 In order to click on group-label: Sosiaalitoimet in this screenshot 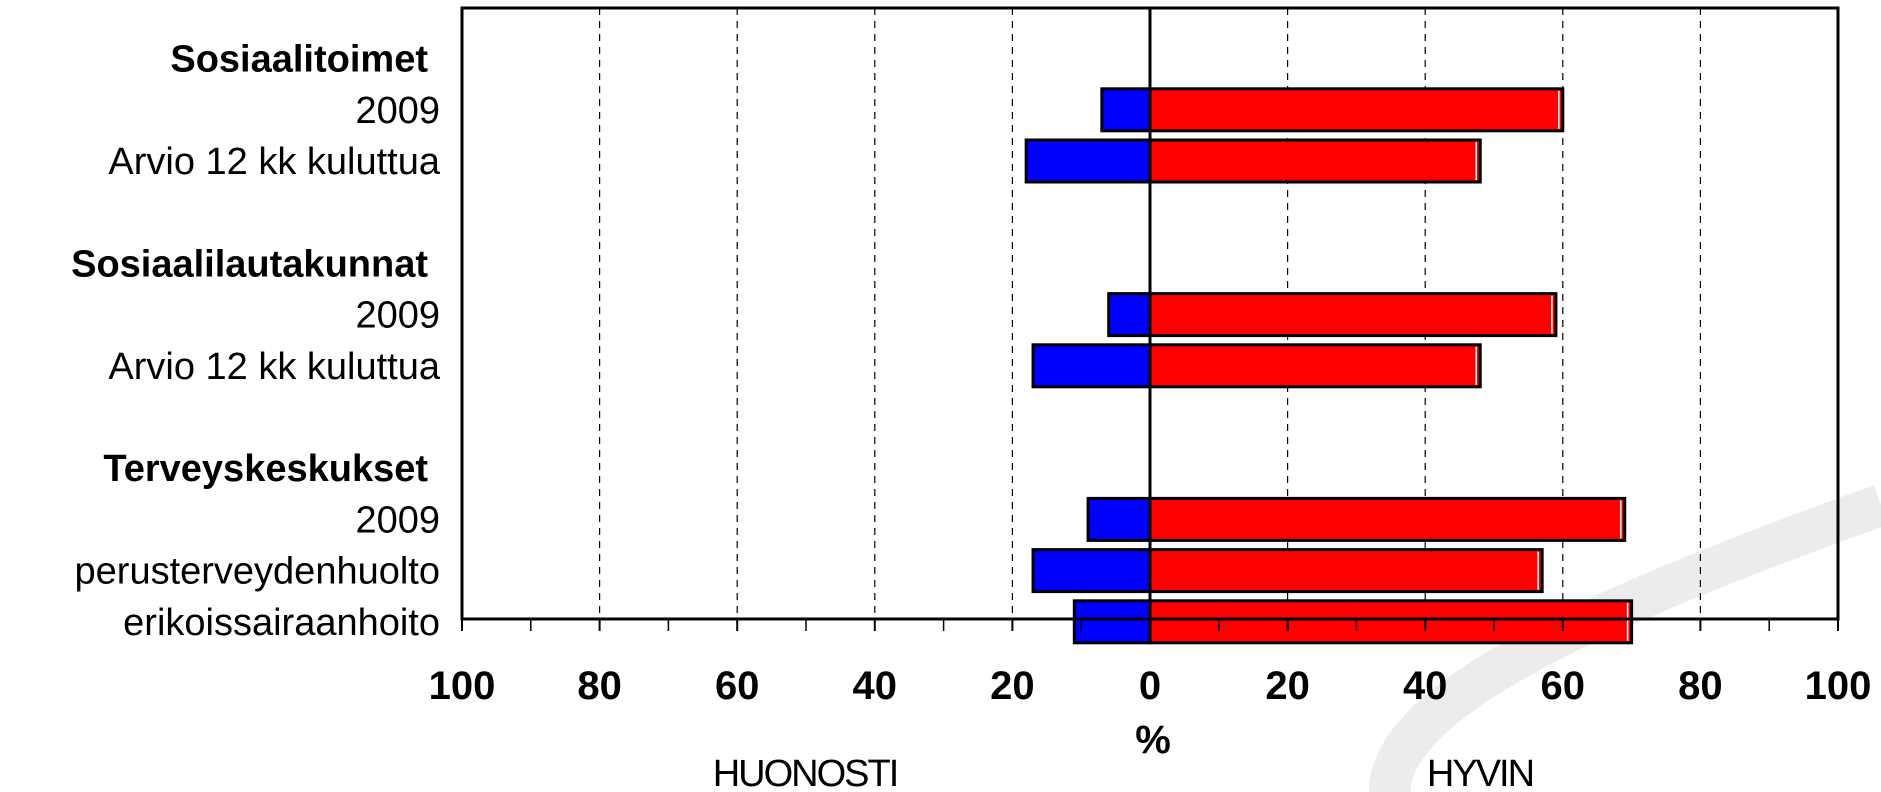, I will do `click(299, 60)`.